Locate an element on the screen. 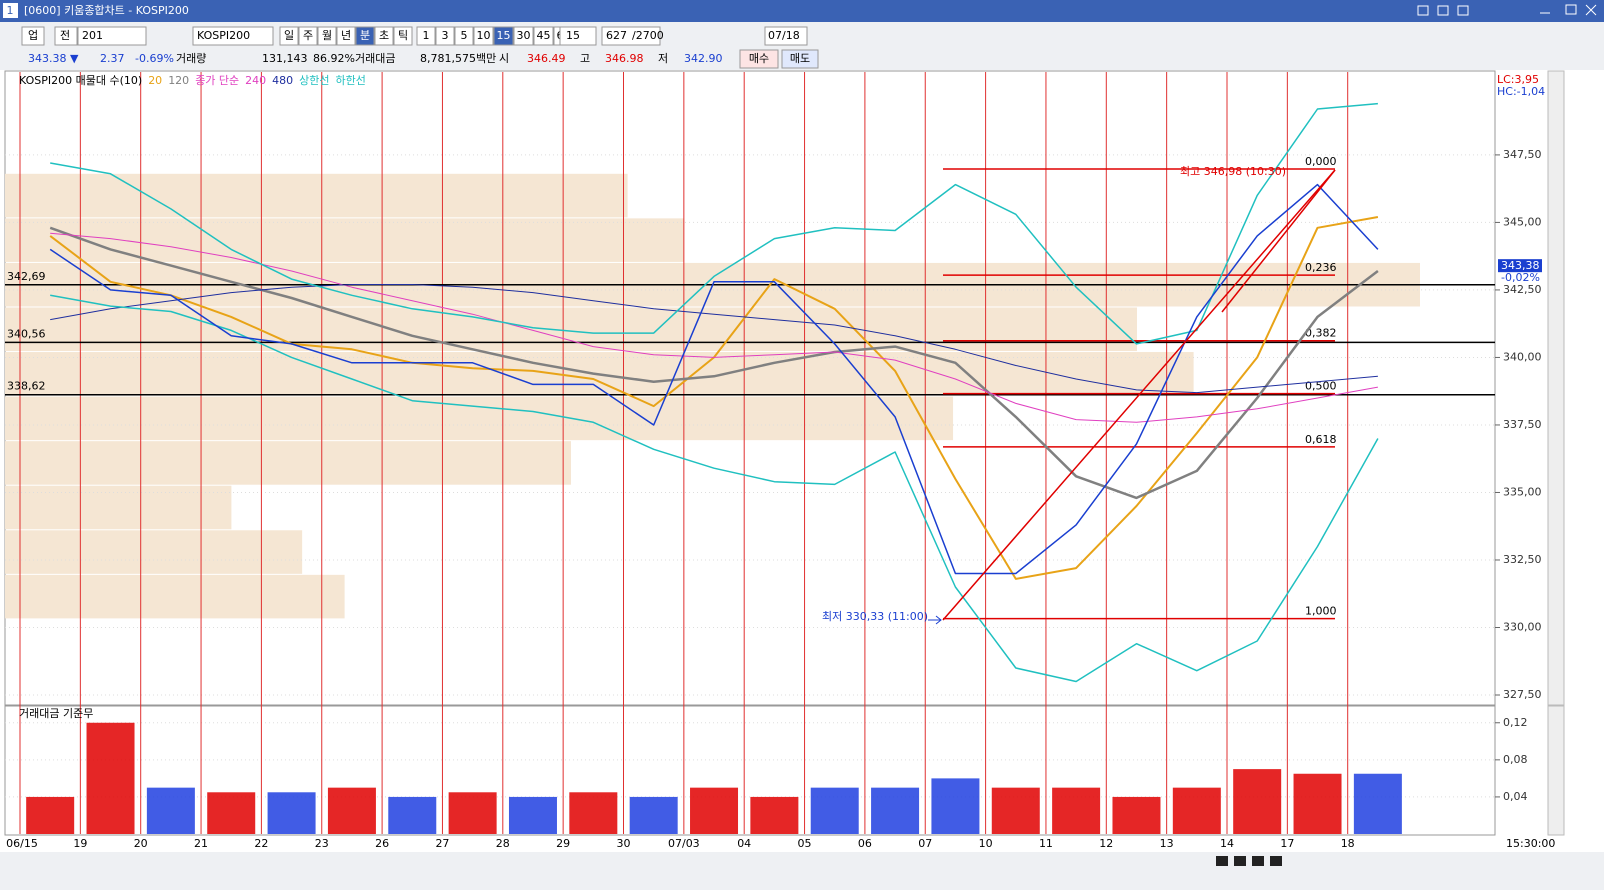 This screenshot has height=890, width=1604. buy-label: 매수 is located at coordinates (759, 58).